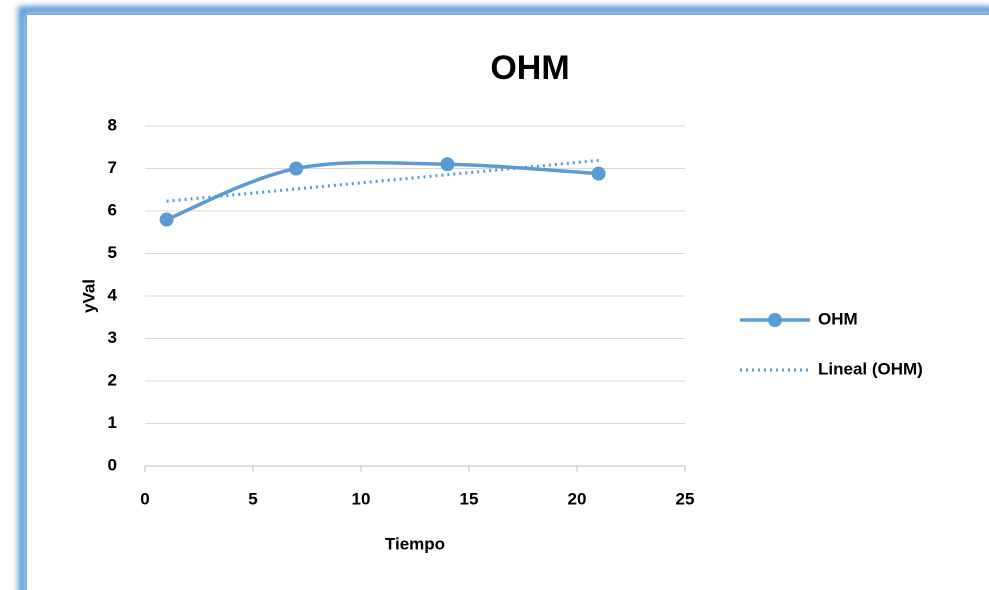 The width and height of the screenshot is (989, 590). What do you see at coordinates (382, 180) in the screenshot?
I see `trendline` at bounding box center [382, 180].